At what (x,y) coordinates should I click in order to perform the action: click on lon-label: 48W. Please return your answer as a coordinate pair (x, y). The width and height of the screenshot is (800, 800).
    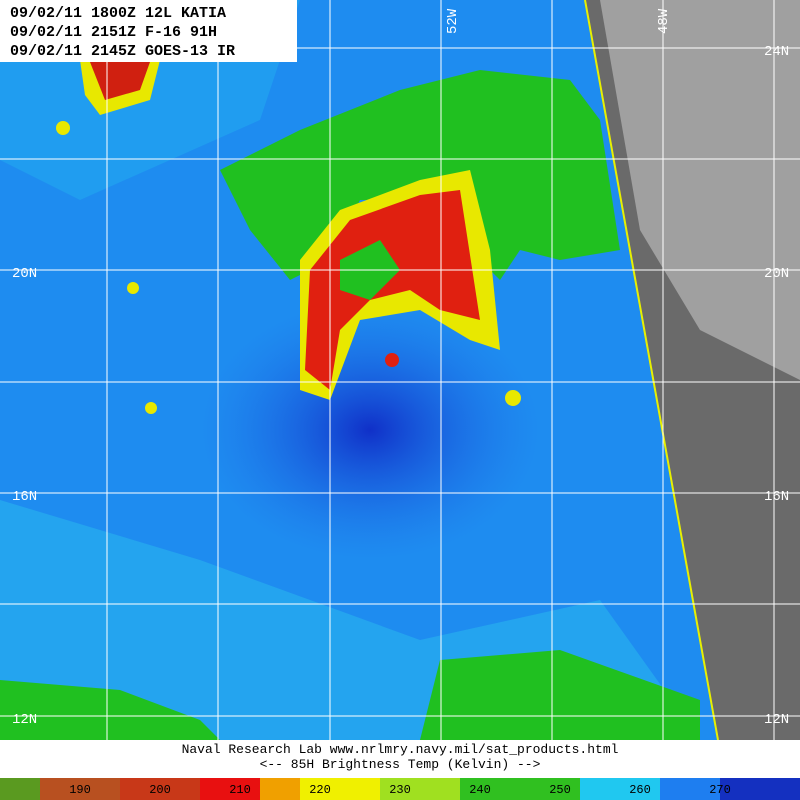
    Looking at the image, I should click on (664, 21).